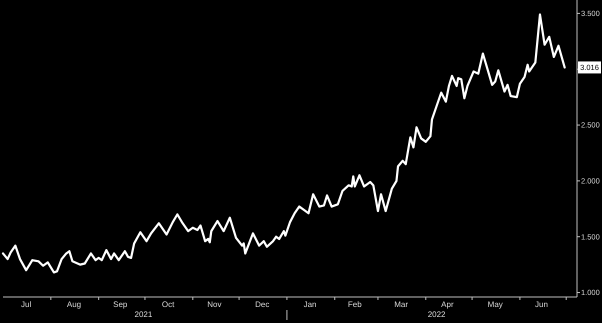 This screenshot has width=602, height=323. What do you see at coordinates (143, 314) in the screenshot?
I see `x2-tick-label: 2021` at bounding box center [143, 314].